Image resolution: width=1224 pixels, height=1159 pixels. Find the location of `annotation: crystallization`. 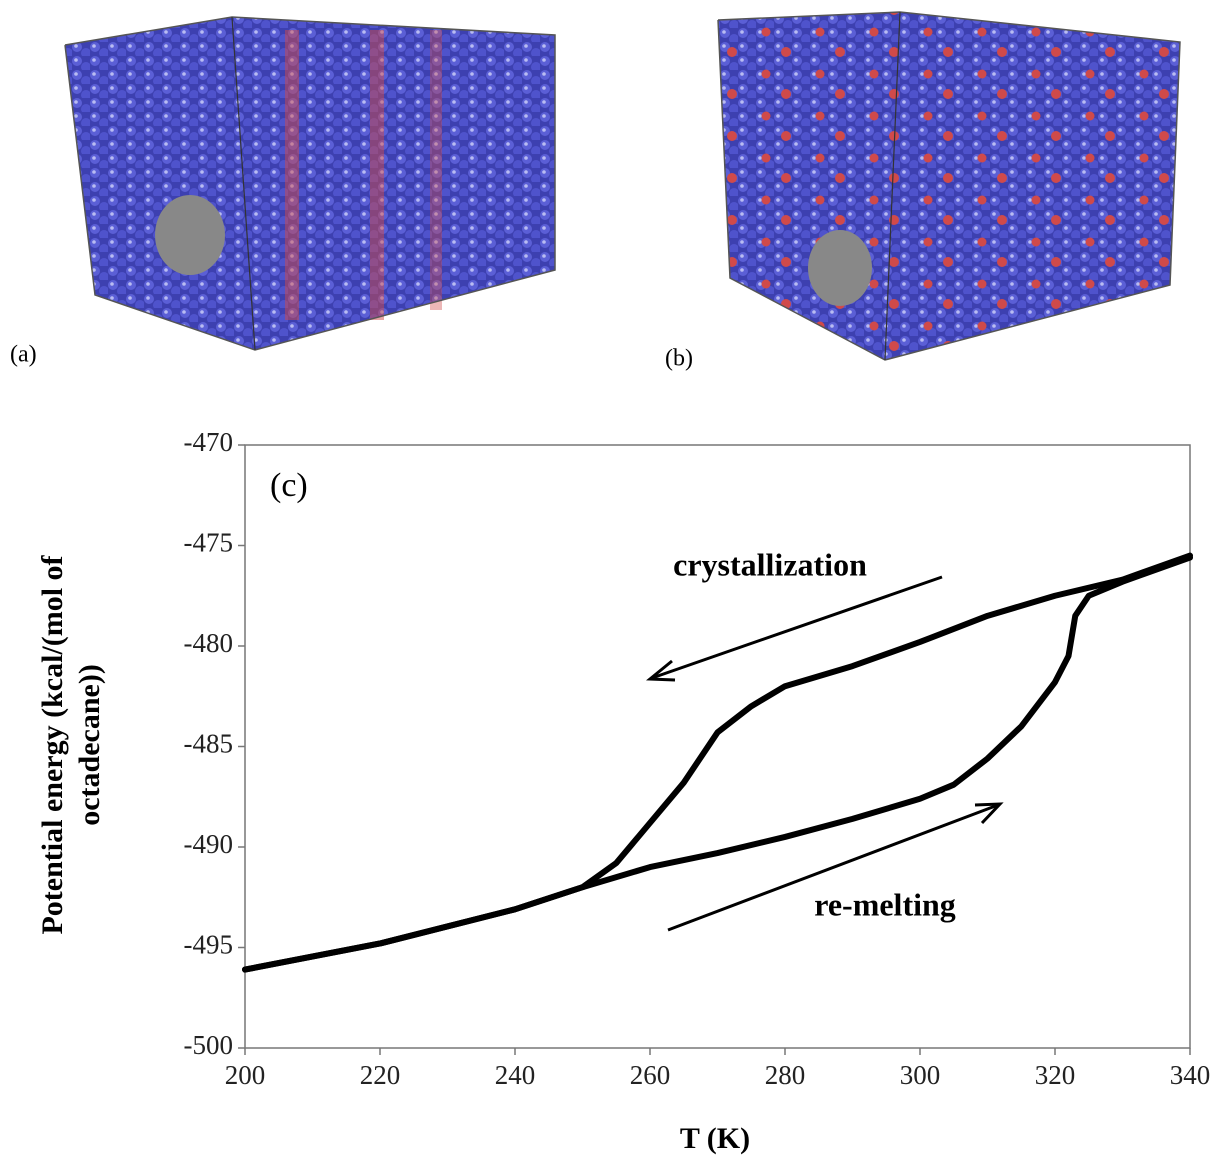

annotation: crystallization is located at coordinates (770, 564).